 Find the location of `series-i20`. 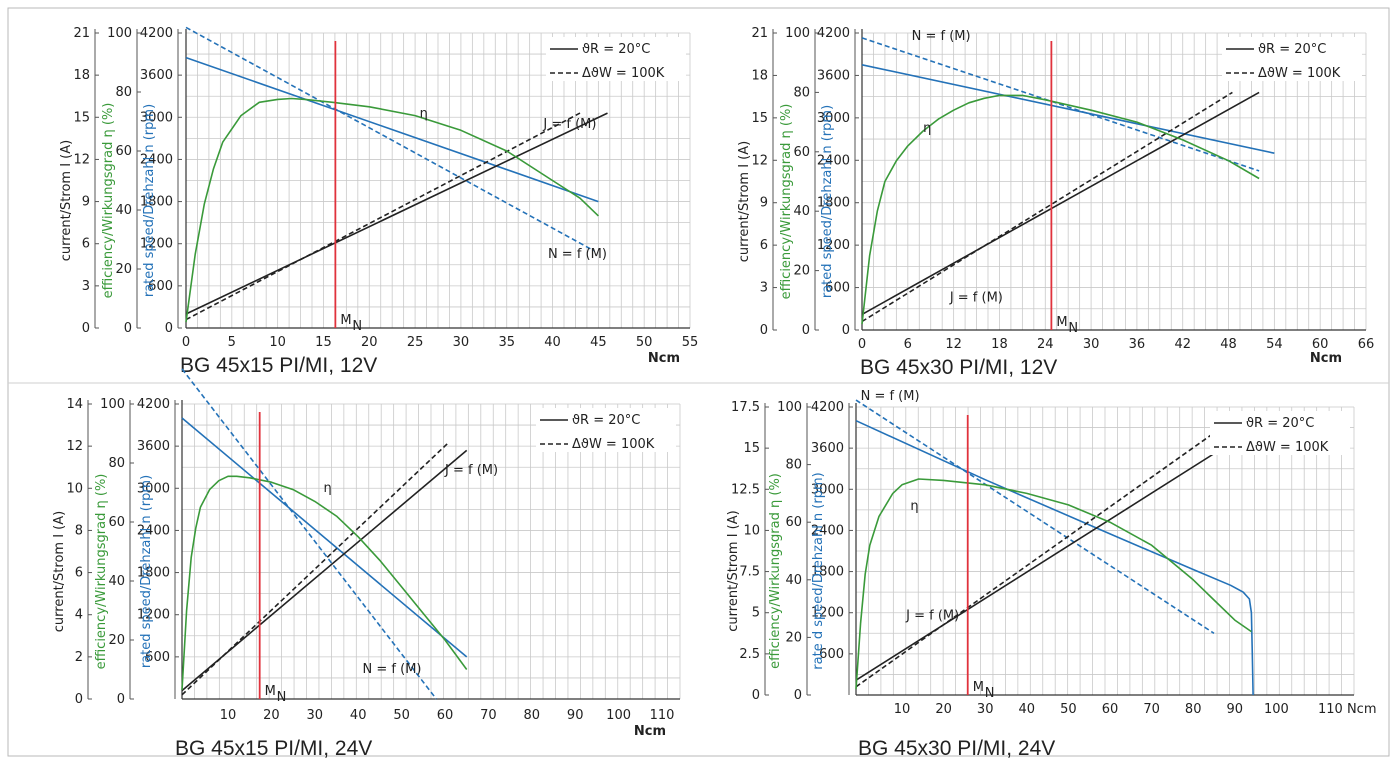

series-i20 is located at coordinates (1060, 203).